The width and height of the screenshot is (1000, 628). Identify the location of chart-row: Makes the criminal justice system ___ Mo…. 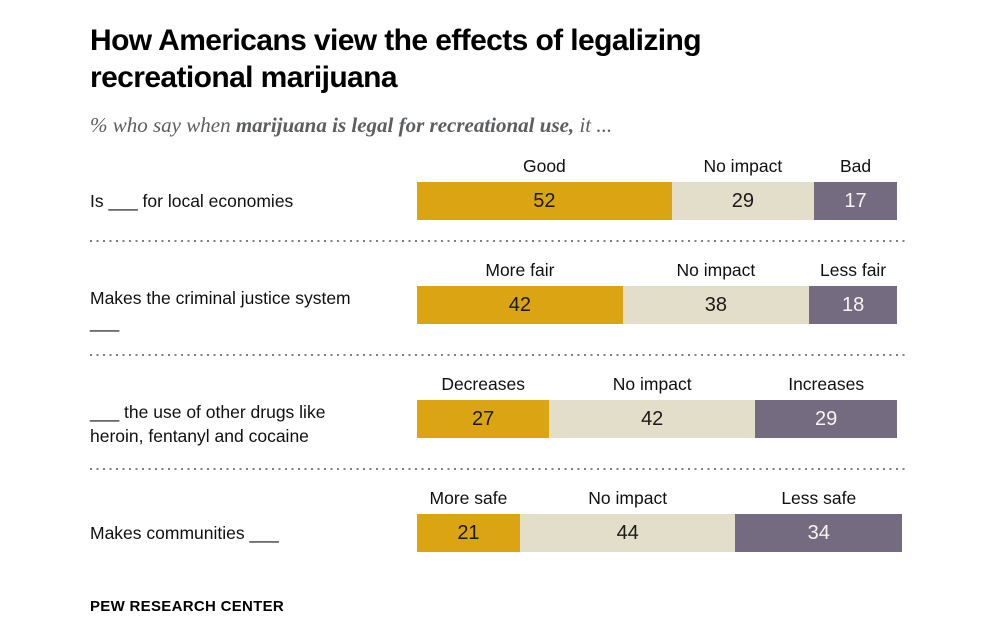
(510, 297).